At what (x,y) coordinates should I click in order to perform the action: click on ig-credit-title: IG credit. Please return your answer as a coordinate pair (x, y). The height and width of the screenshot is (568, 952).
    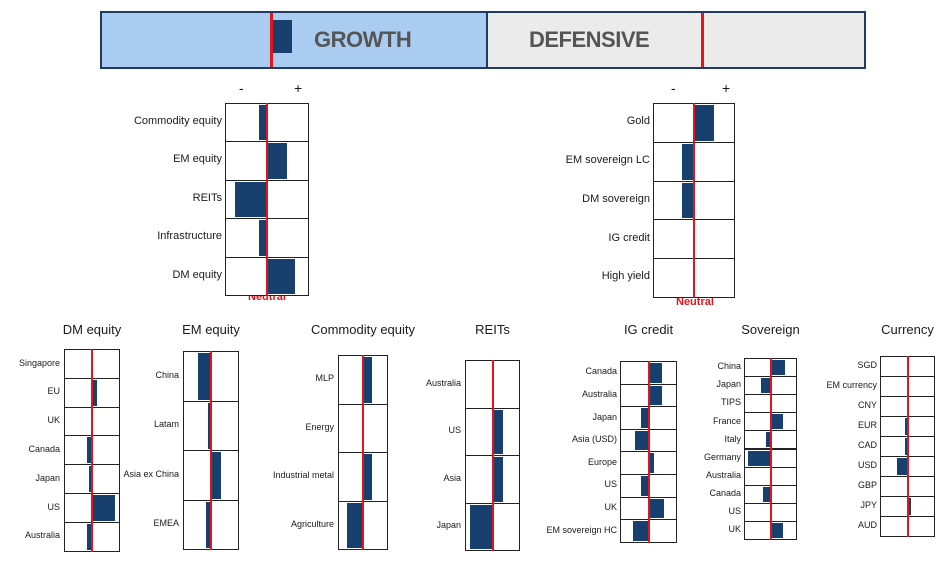
    Looking at the image, I should click on (648, 329).